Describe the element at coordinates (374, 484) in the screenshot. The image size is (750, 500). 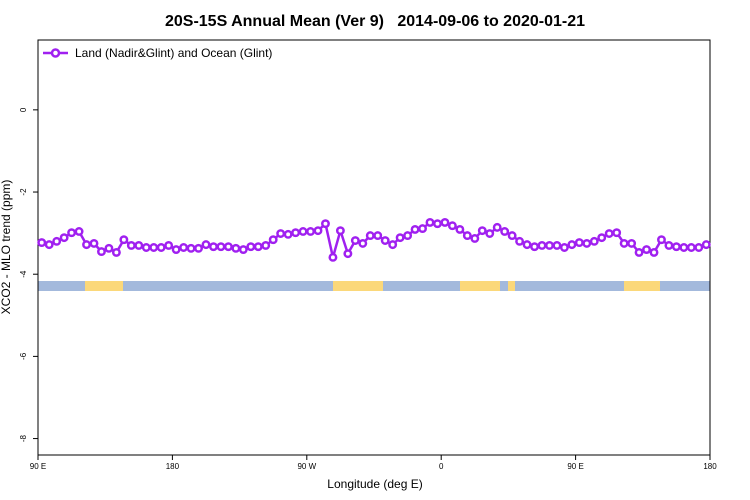
I see `x-axis-label: Longitude (deg E)` at that location.